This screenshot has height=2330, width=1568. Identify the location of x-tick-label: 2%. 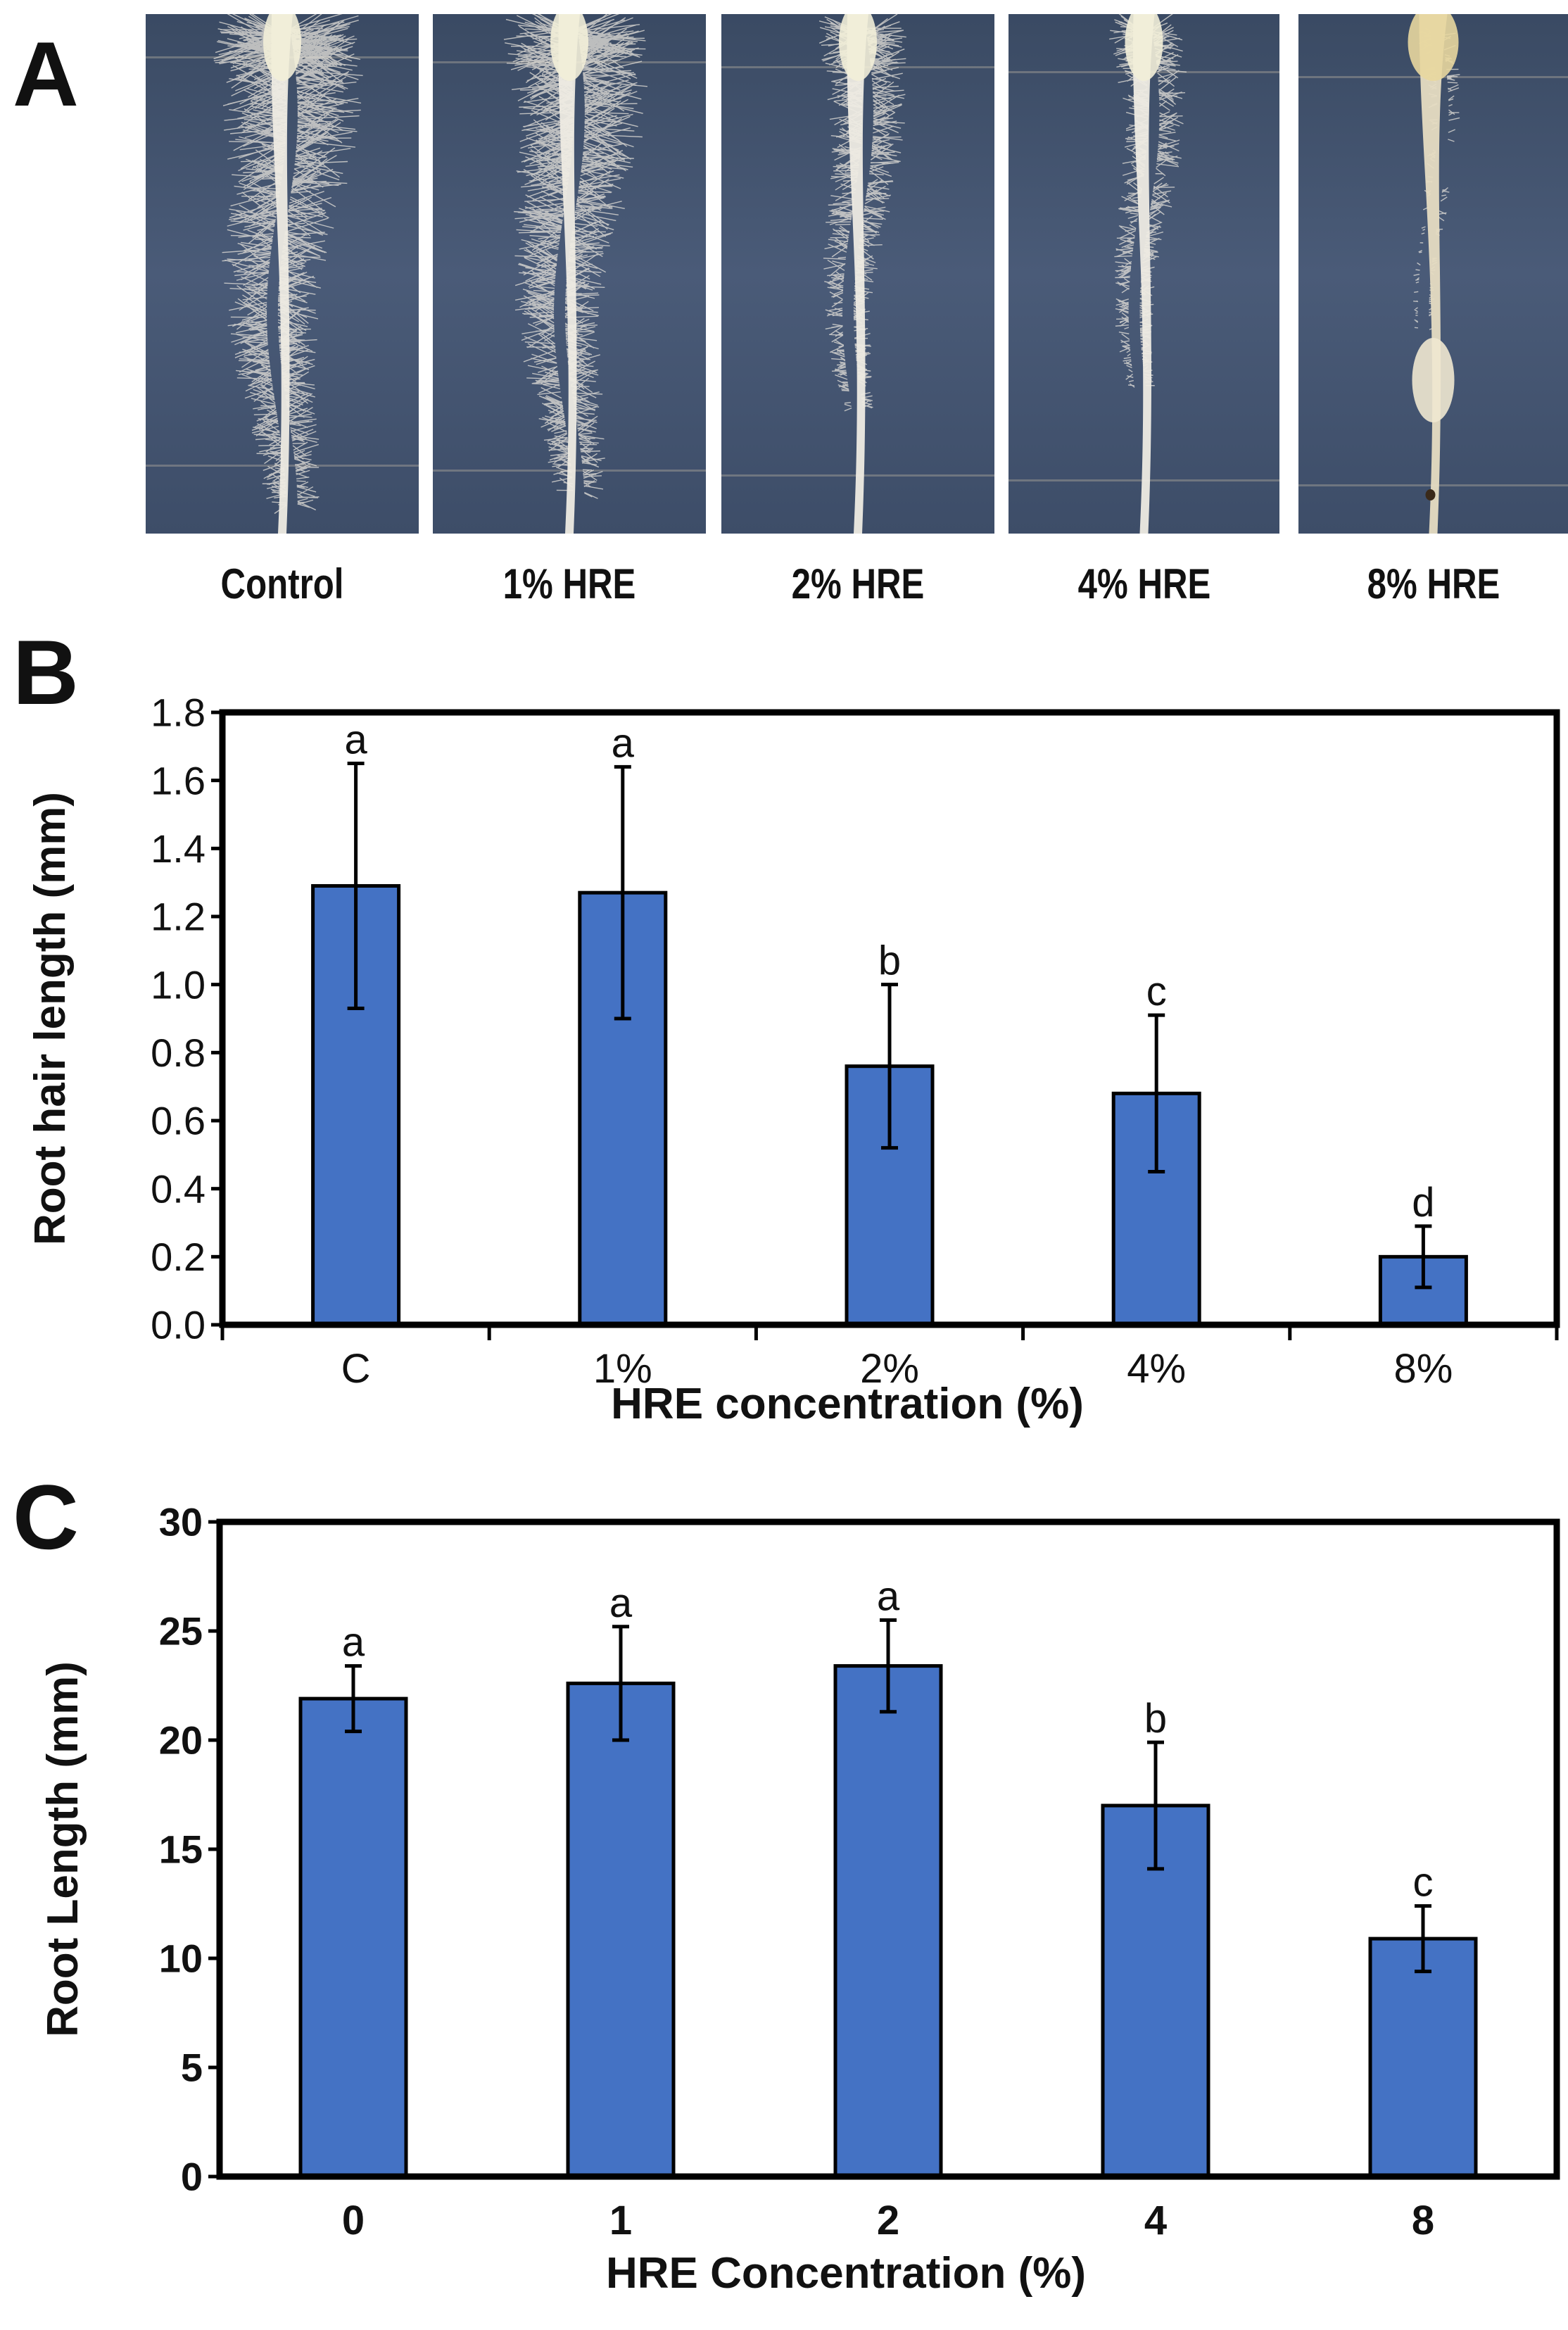
(889, 1369).